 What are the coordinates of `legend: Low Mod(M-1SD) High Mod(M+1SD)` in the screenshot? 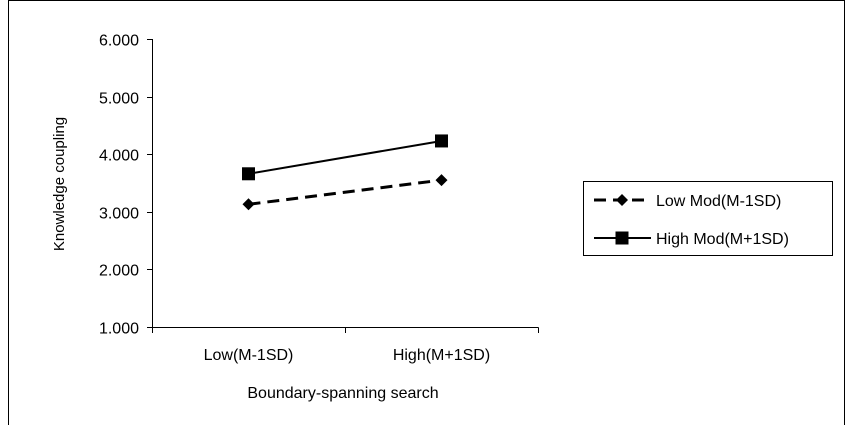 It's located at (708, 218).